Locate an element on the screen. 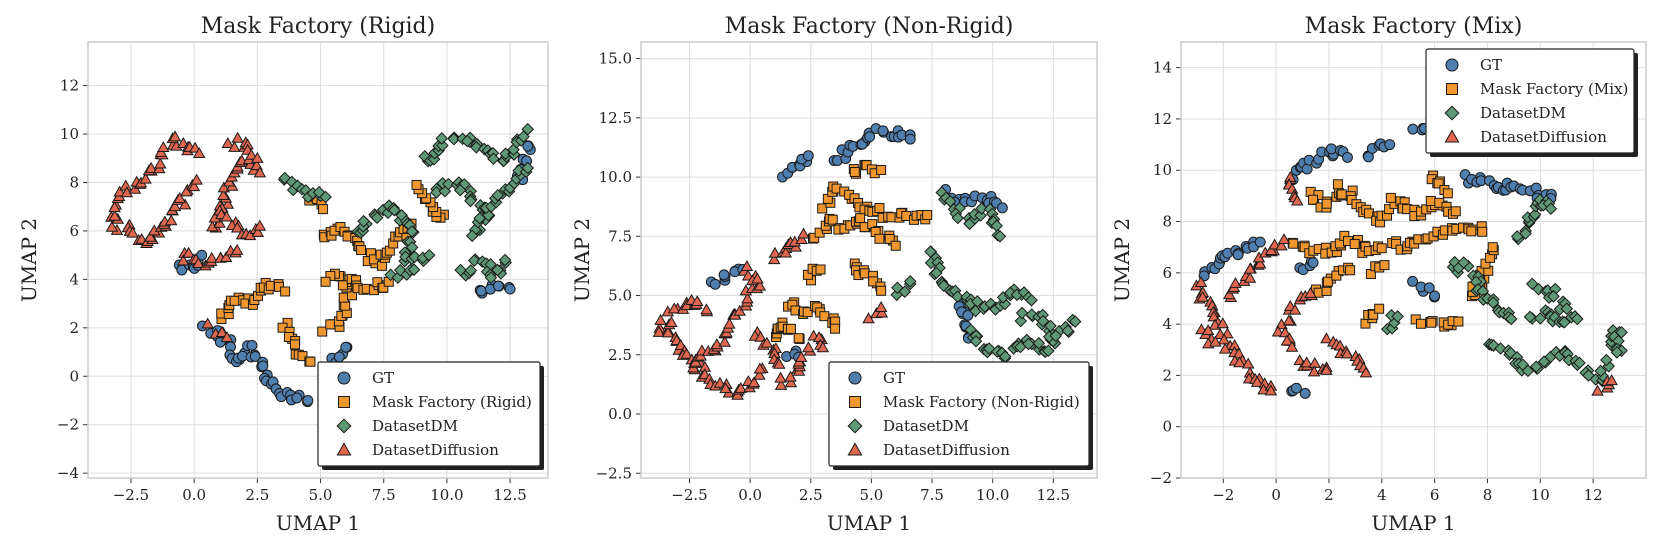 The height and width of the screenshot is (554, 1661). y-tick-label: 8 is located at coordinates (1167, 222).